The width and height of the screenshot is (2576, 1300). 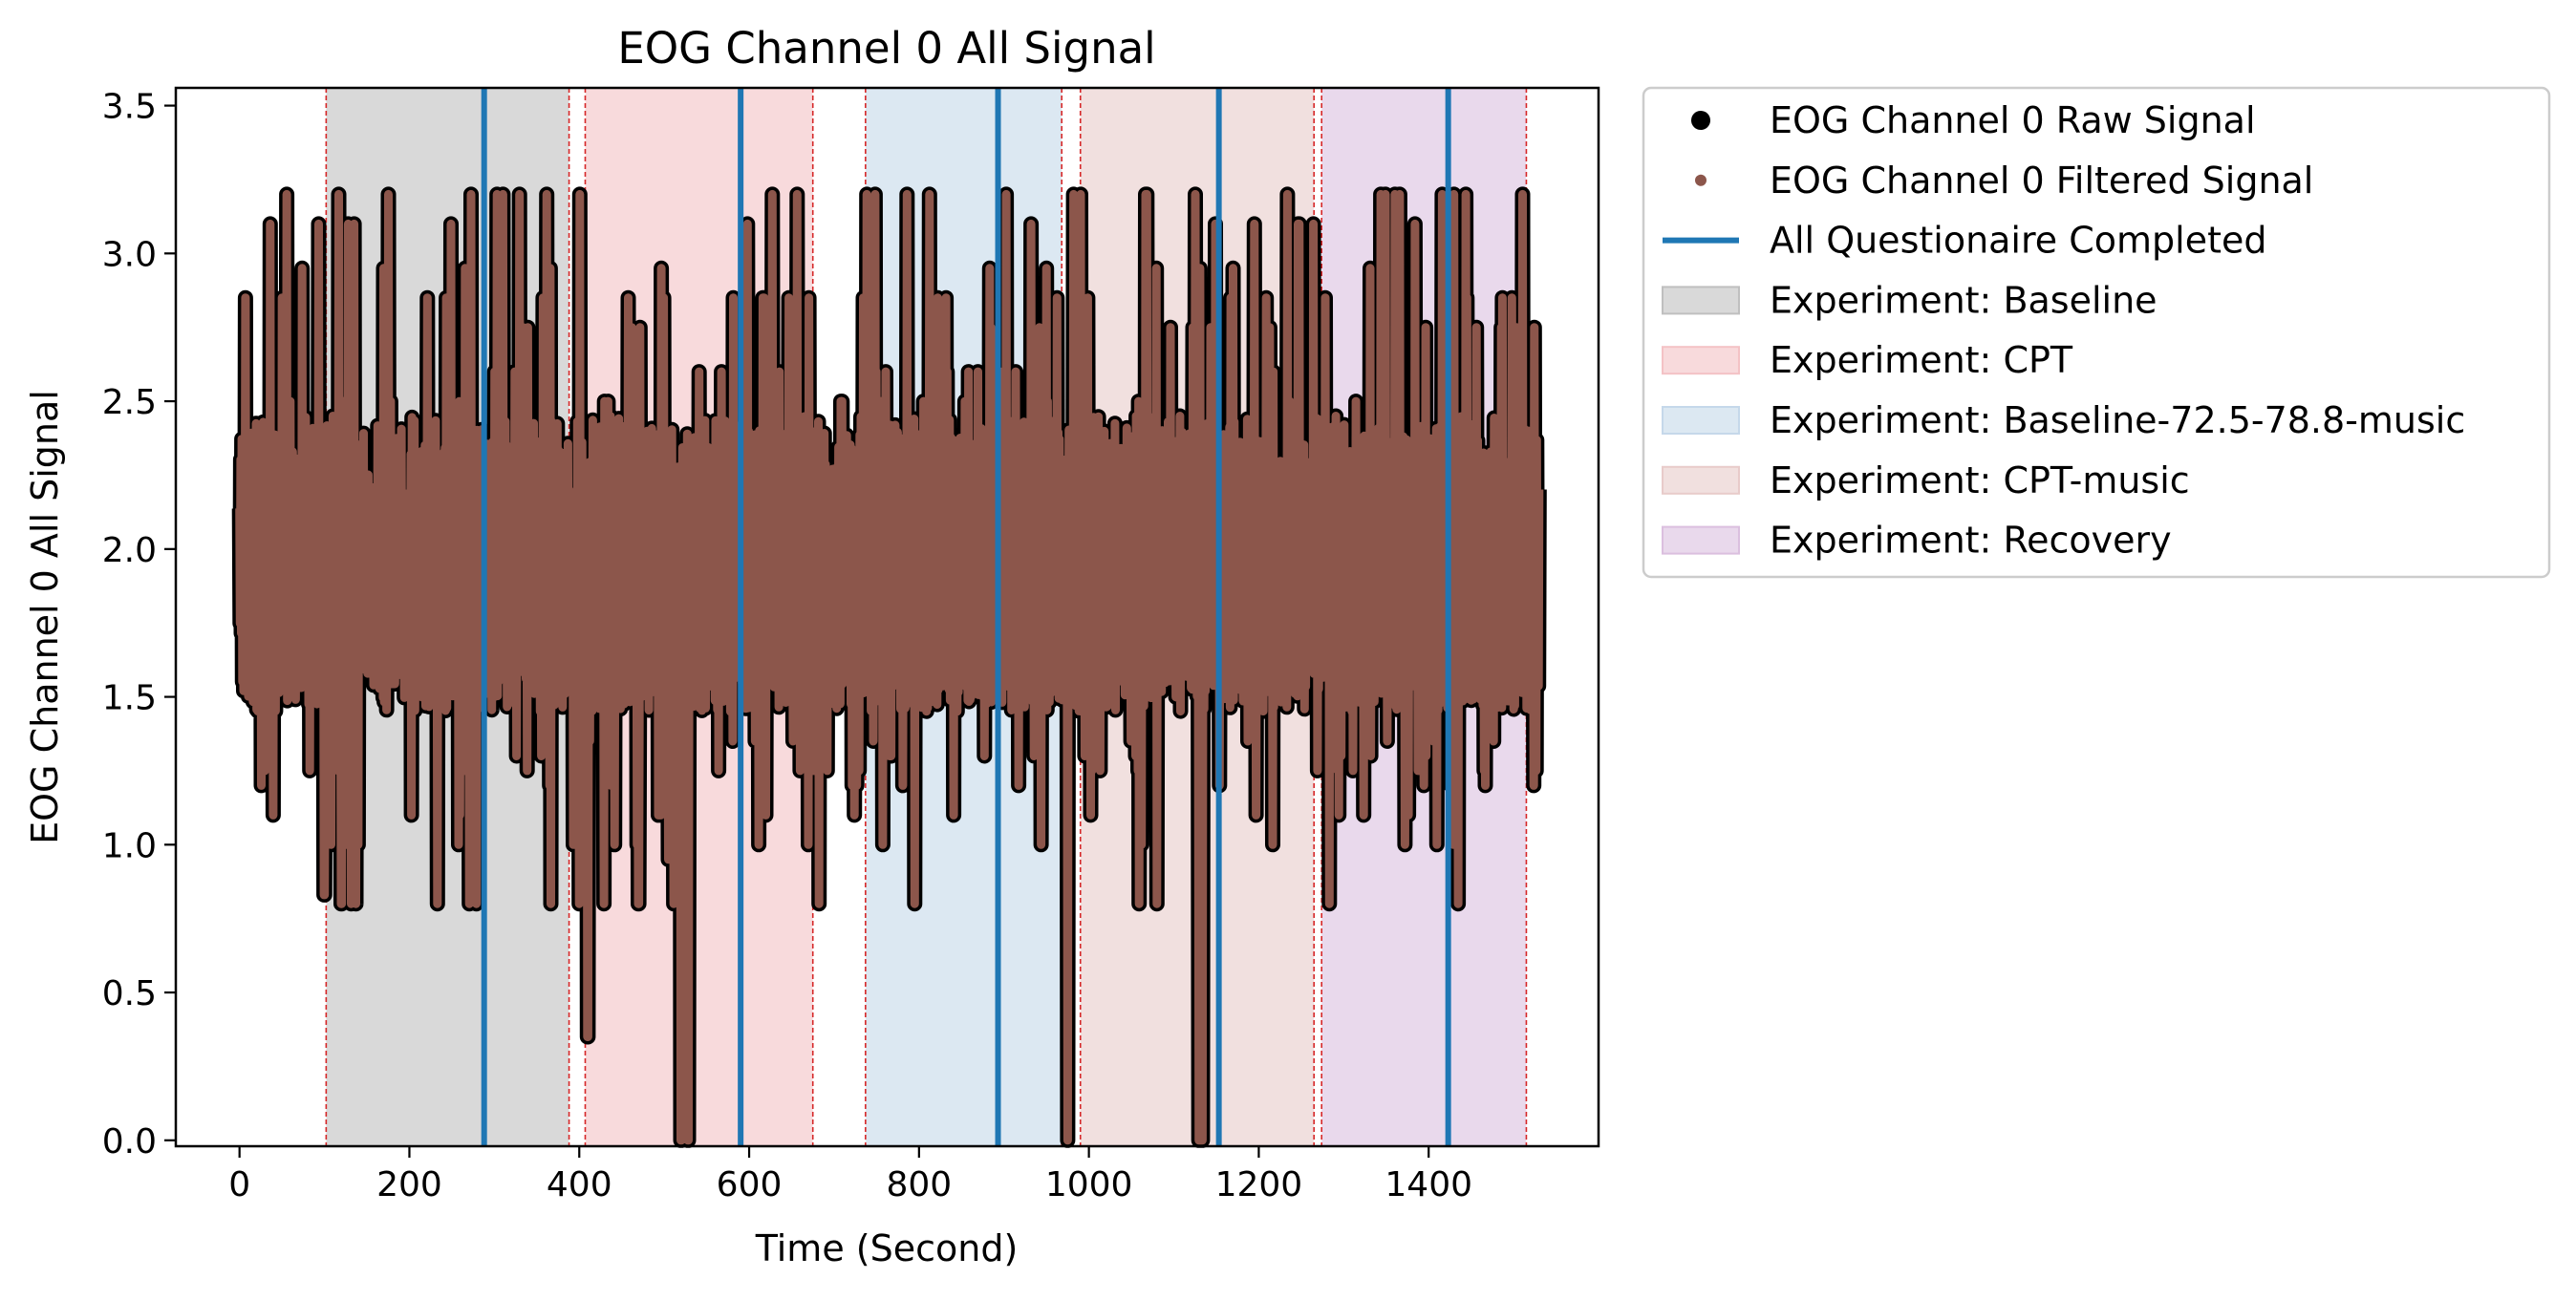 I want to click on x-tick-label: 1200, so click(x=1259, y=1184).